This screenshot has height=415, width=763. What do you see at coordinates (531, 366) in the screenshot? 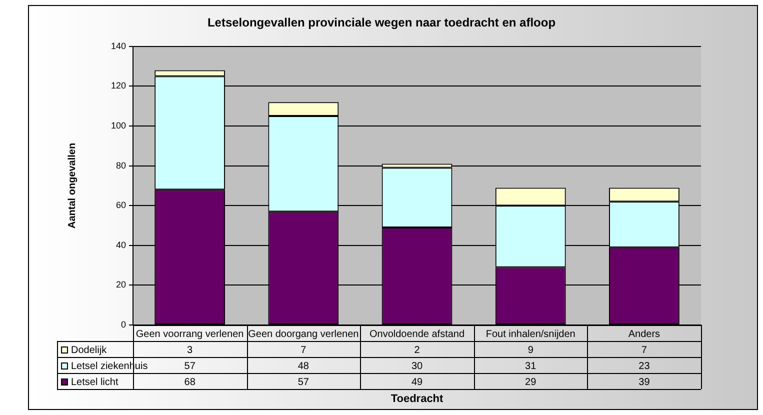
I see `data-label: 31` at bounding box center [531, 366].